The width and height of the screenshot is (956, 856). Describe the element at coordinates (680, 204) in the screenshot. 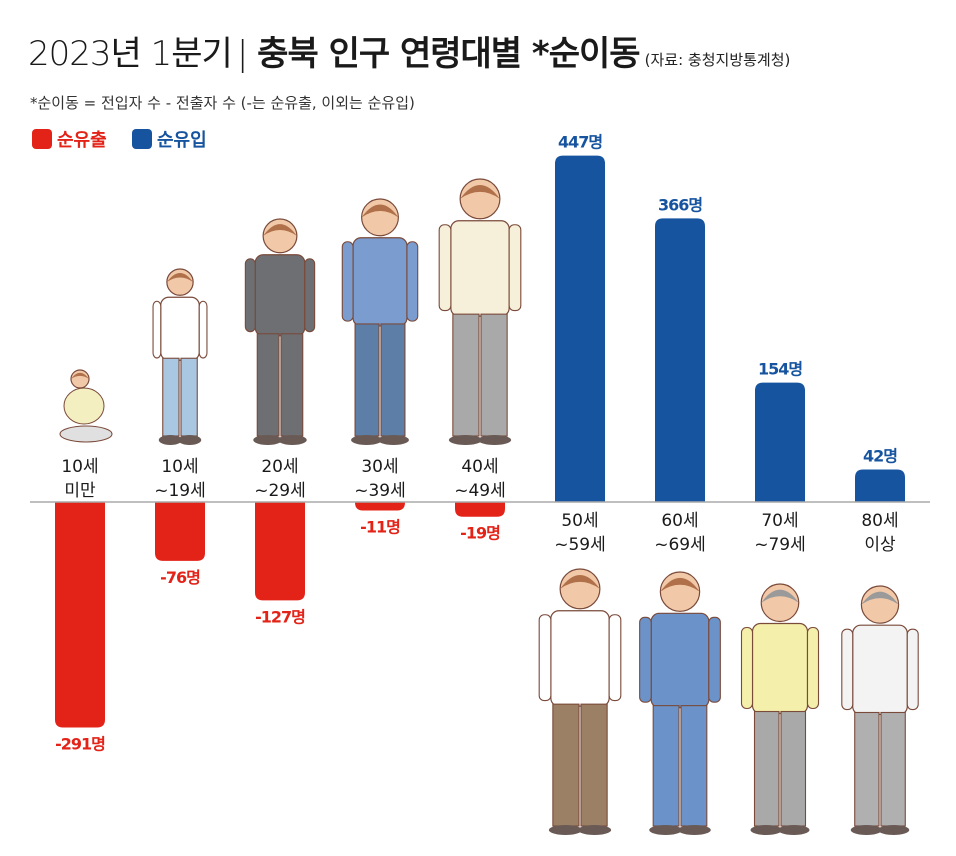

I see `value-label-6: 366명` at that location.